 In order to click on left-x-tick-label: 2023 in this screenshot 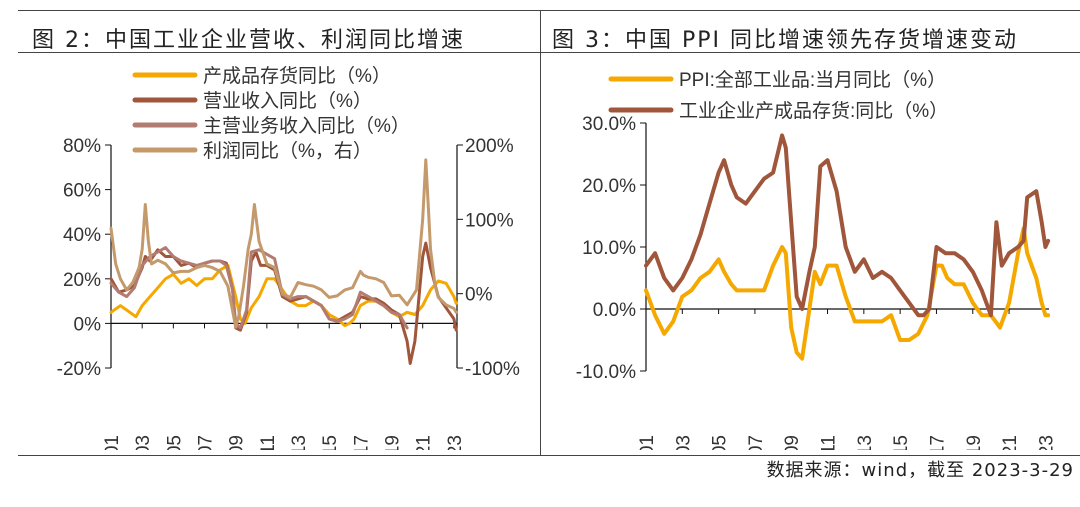, I will do `click(455, 442)`.